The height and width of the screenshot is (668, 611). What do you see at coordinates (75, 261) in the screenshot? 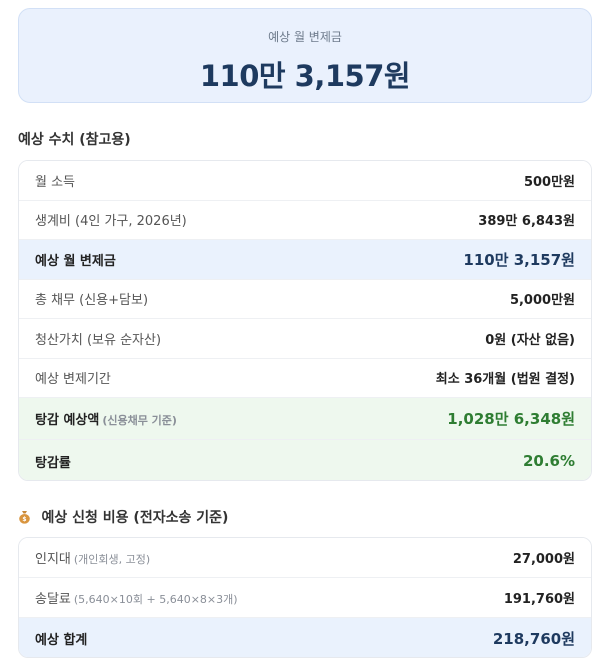
I see `row-label: 예상 월 변제금` at bounding box center [75, 261].